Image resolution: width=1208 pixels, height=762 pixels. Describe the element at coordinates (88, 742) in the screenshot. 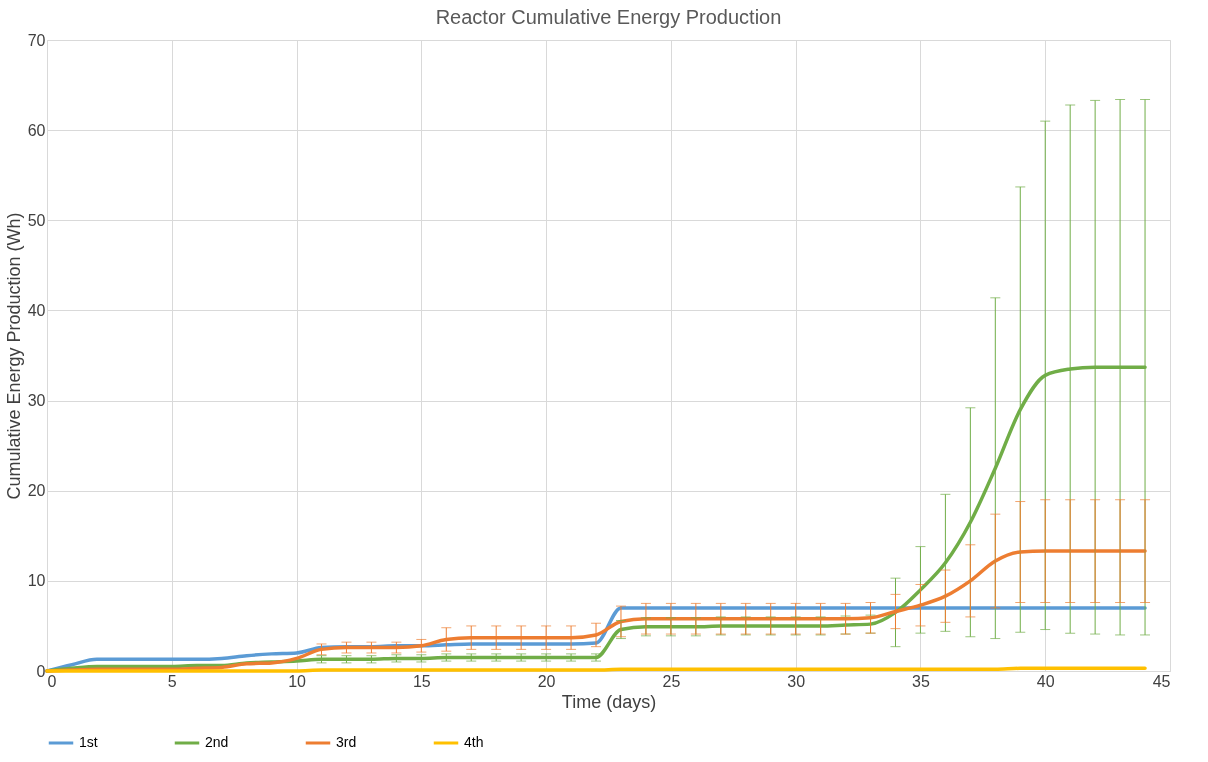

I see `legend-label: 1st` at that location.